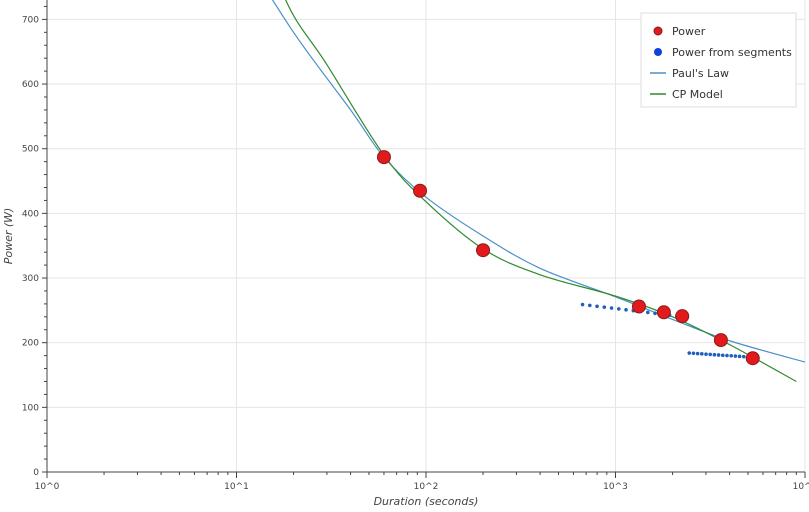 Image resolution: width=809 pixels, height=512 pixels. Describe the element at coordinates (8, 236) in the screenshot. I see `y-axis-title: Power (W)` at that location.